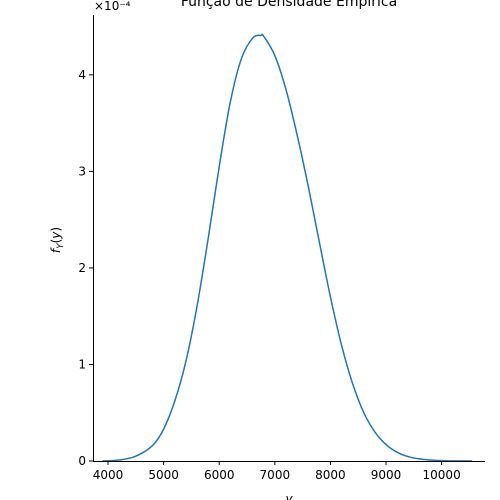 The width and height of the screenshot is (500, 500). I want to click on chart-title: Função de Densidade Empírica, so click(289, 5).